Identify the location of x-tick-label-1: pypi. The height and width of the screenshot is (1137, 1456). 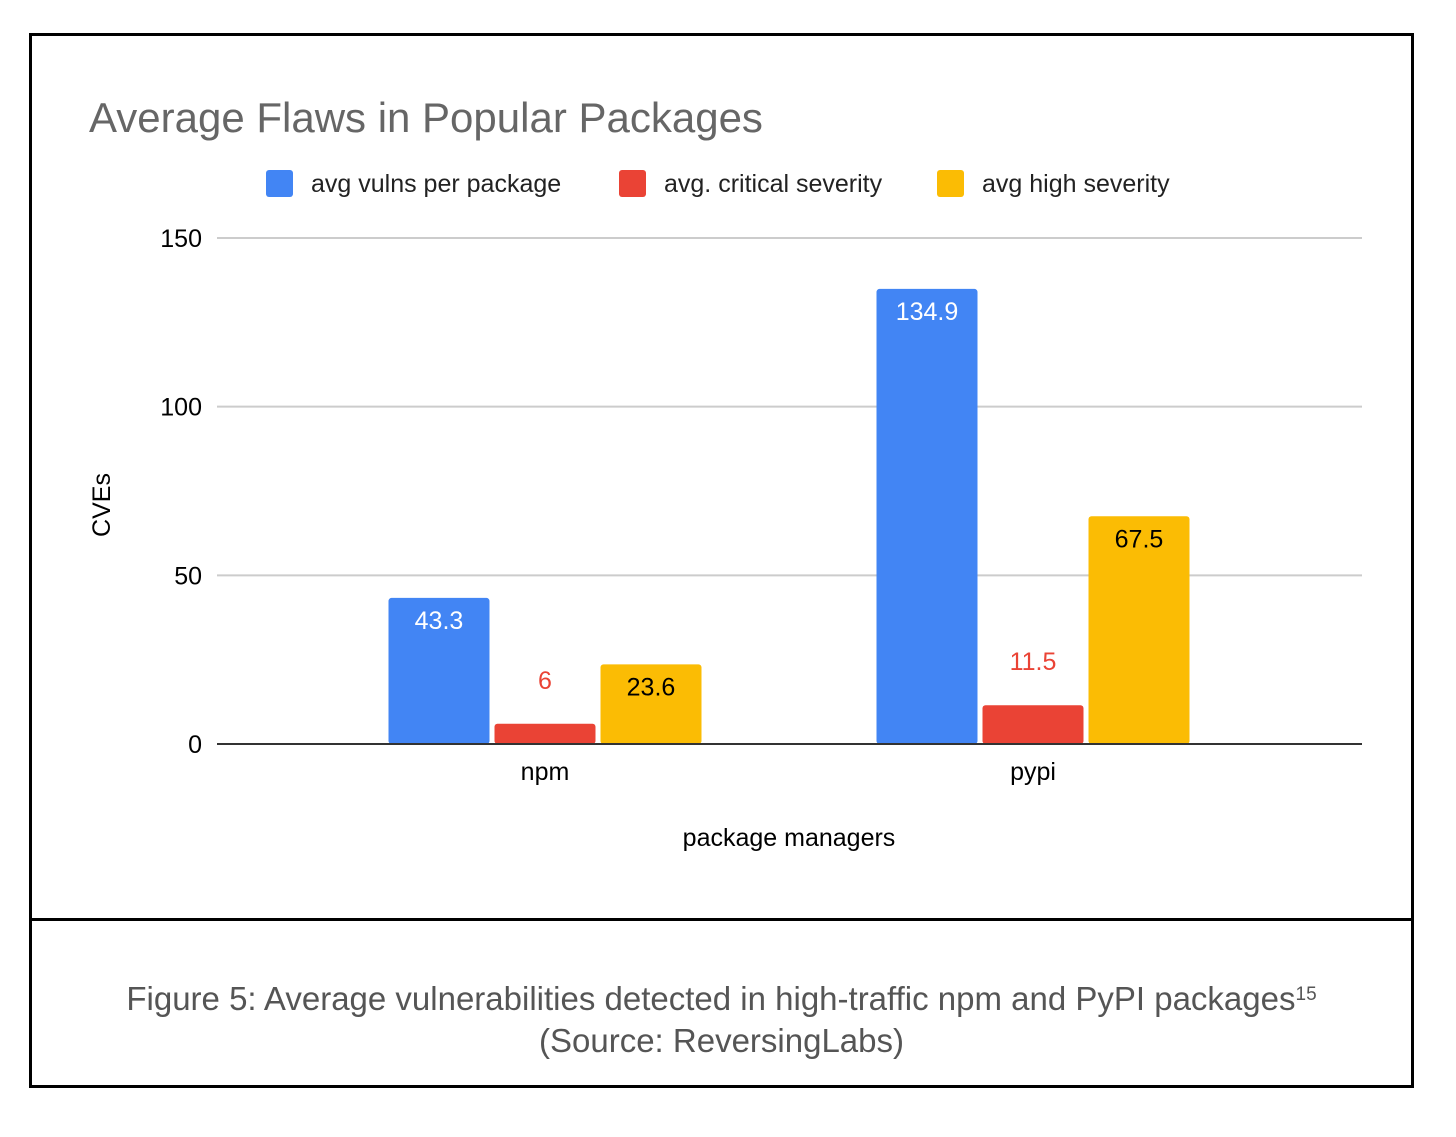
(1033, 772).